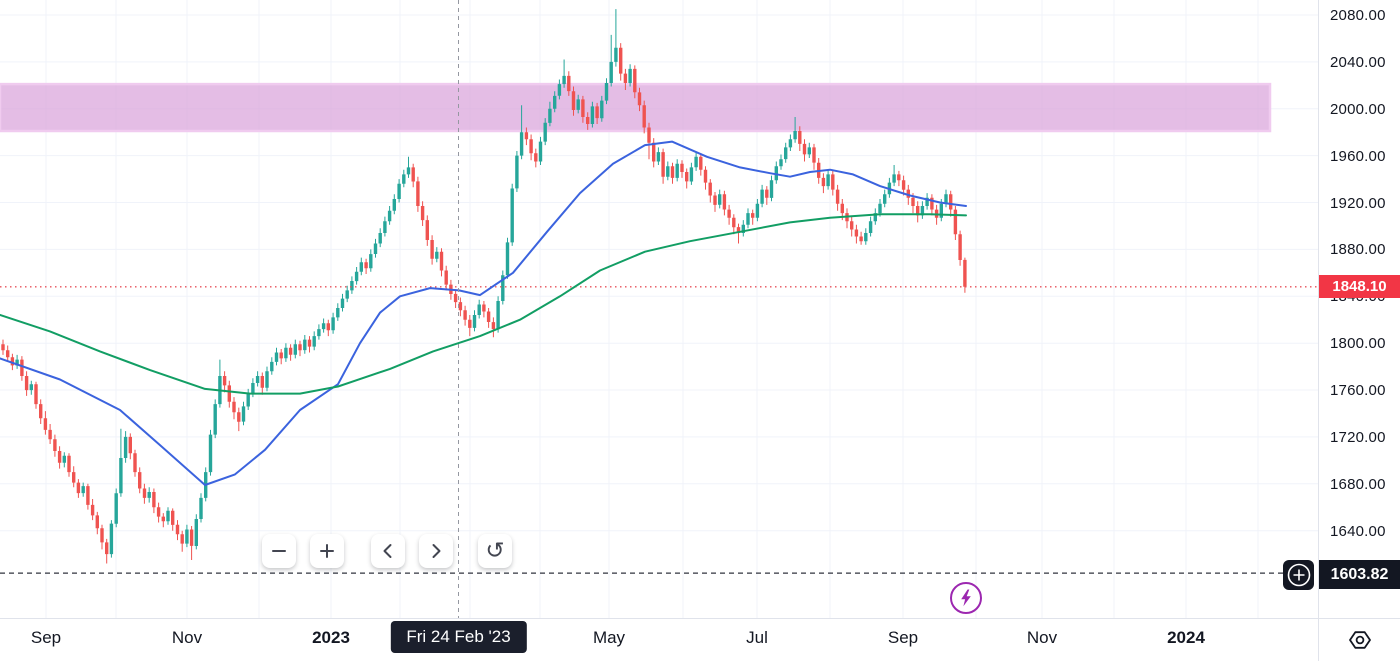 This screenshot has height=661, width=1400. I want to click on add-alert-button, so click(1298, 575).